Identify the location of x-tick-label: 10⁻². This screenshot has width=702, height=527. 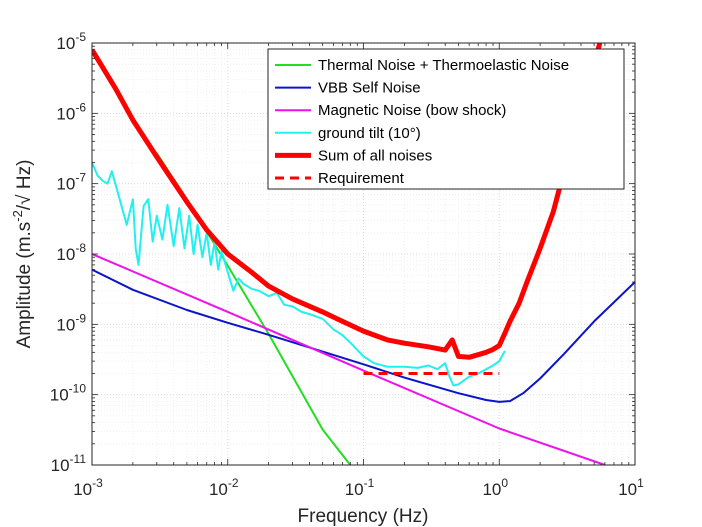
(224, 487).